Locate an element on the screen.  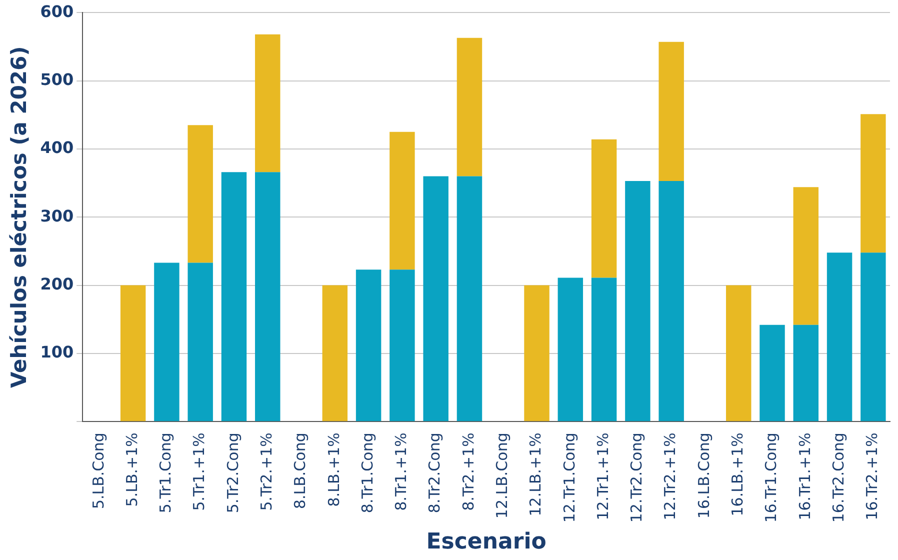
x-tick-label: 16.Tr1.Cong is located at coordinates (771, 477).